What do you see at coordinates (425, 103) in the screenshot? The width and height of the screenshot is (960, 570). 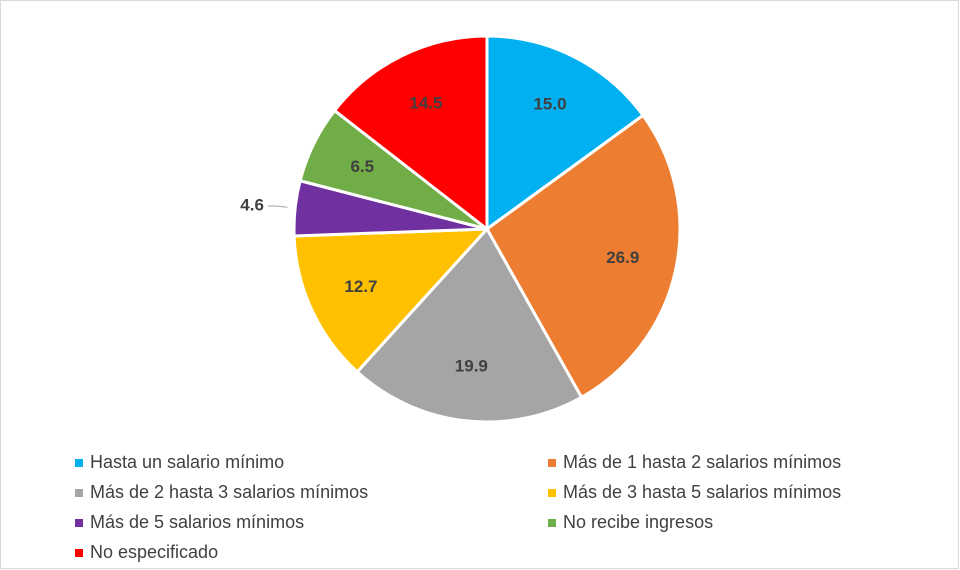 I see `data-label: 14.5` at bounding box center [425, 103].